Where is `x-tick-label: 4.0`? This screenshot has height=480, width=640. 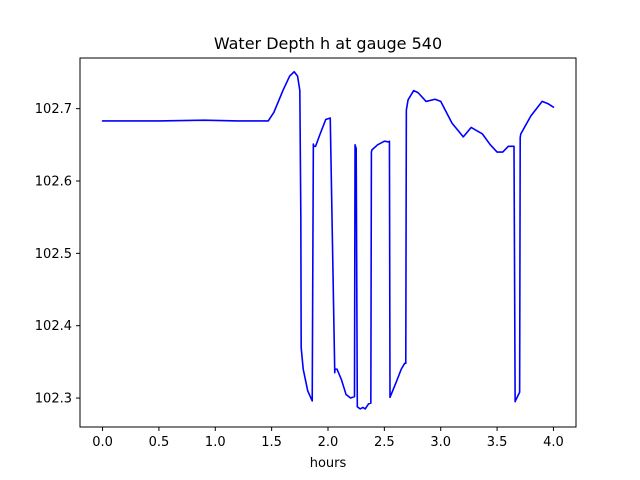 x-tick-label: 4.0 is located at coordinates (553, 442).